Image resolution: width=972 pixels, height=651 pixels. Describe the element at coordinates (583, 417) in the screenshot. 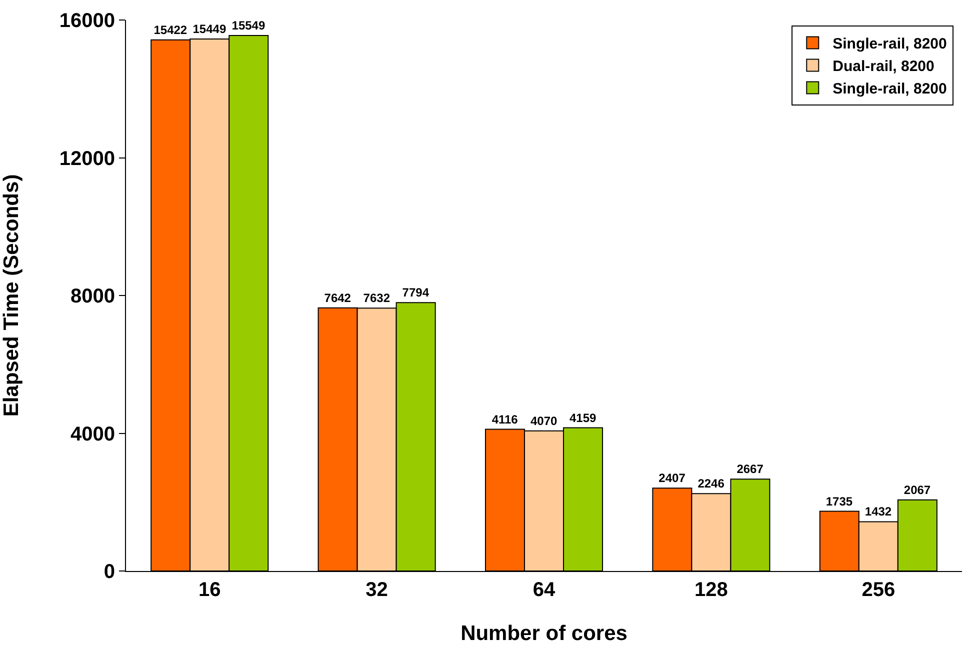

I see `data-label: 4159` at that location.